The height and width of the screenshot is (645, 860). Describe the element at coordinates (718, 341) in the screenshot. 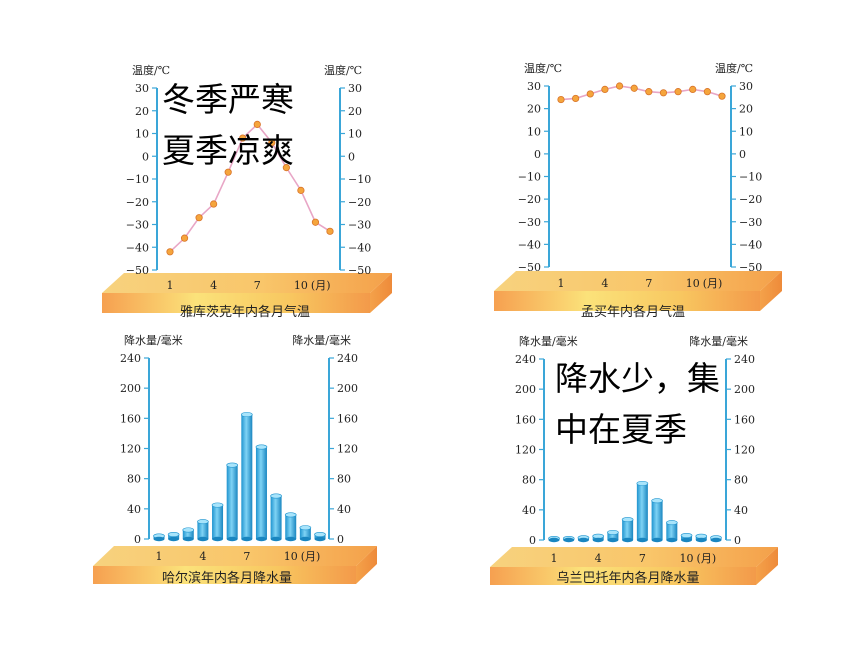

I see `y-axis-unit-right: 降水量/毫米` at that location.